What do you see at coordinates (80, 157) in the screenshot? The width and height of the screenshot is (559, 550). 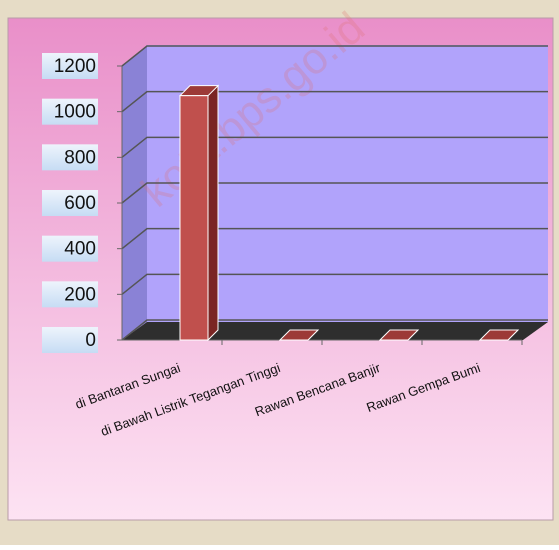 I see `y-tick-label: 800` at bounding box center [80, 157].